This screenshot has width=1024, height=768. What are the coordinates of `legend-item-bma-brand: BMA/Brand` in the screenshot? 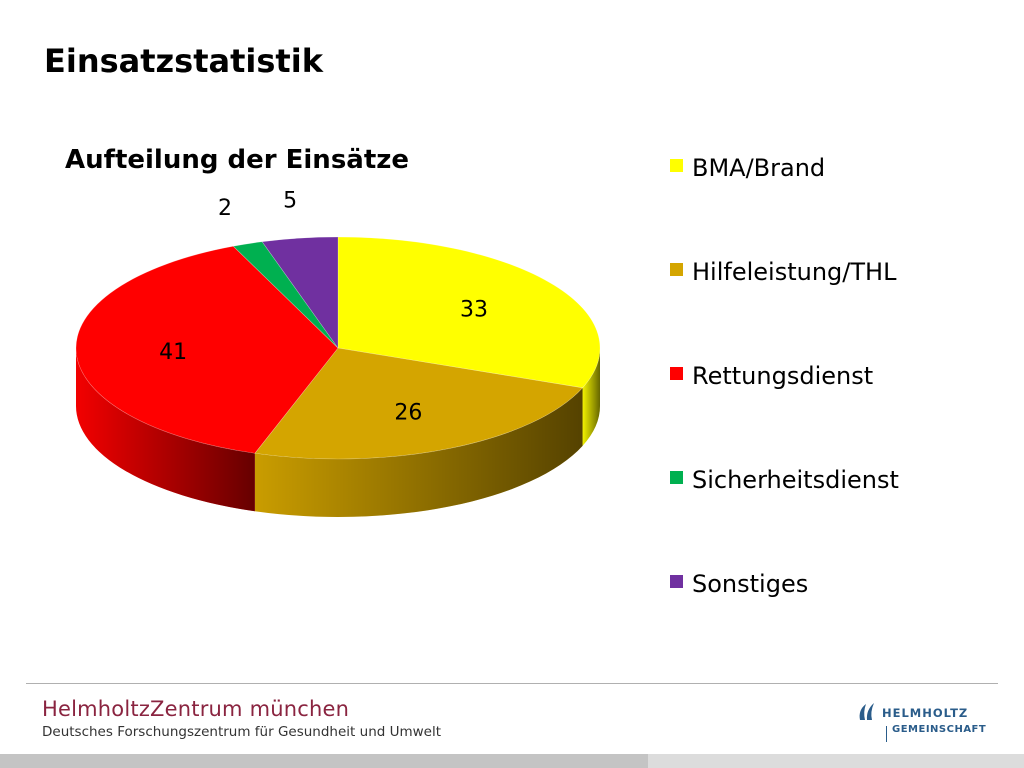 It's located at (747, 168).